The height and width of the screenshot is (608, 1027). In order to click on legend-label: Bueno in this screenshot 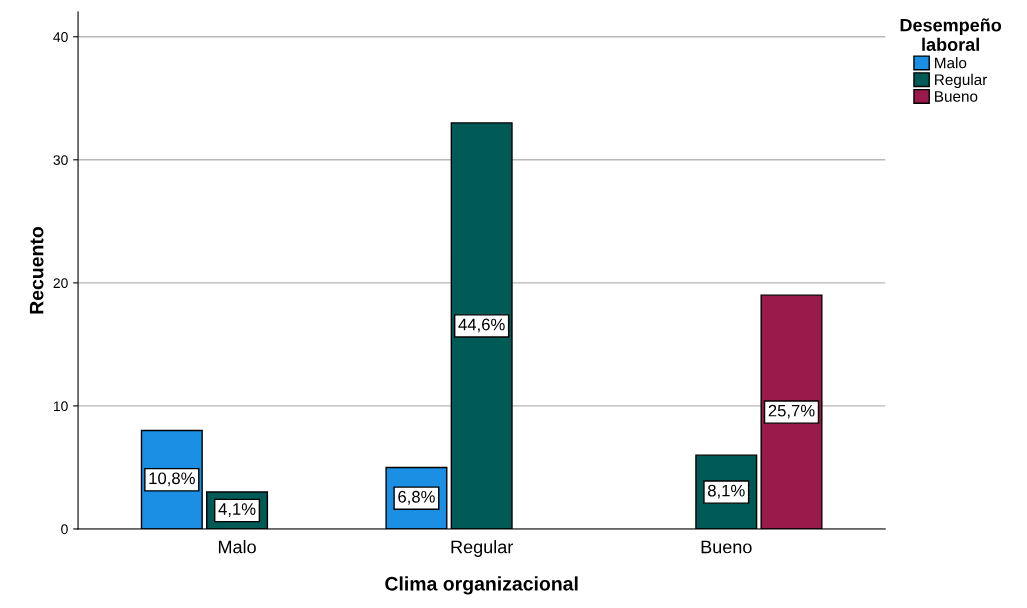, I will do `click(956, 96)`.